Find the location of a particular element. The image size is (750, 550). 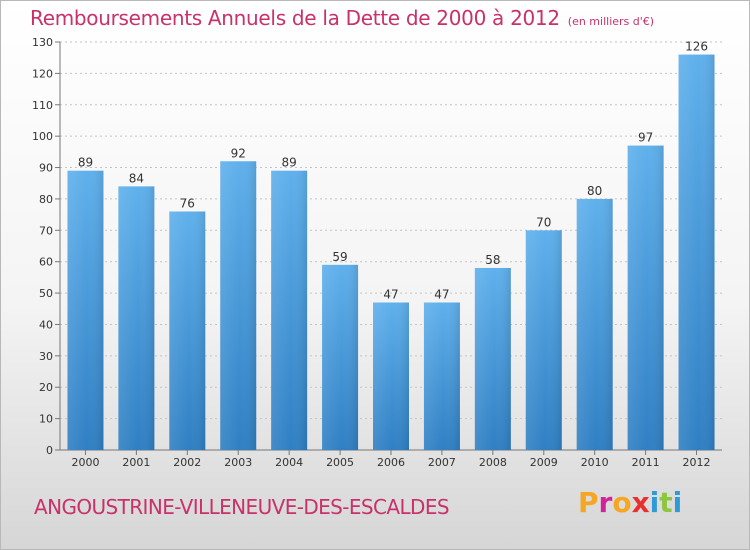

x-tick-label: 2004 is located at coordinates (289, 462).